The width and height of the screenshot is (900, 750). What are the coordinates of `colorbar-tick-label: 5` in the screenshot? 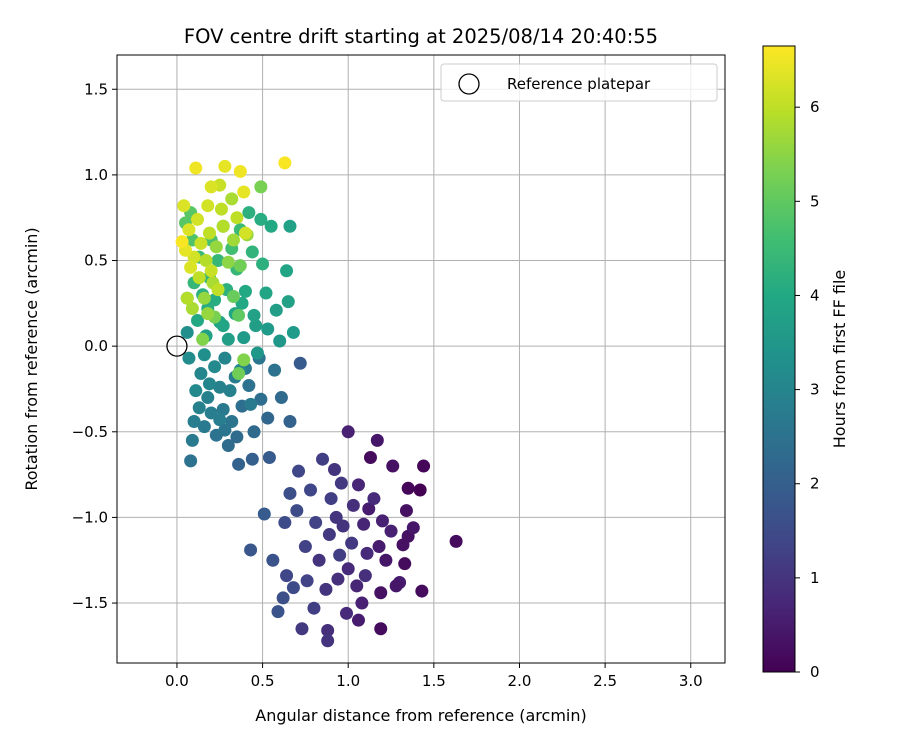 It's located at (815, 201).